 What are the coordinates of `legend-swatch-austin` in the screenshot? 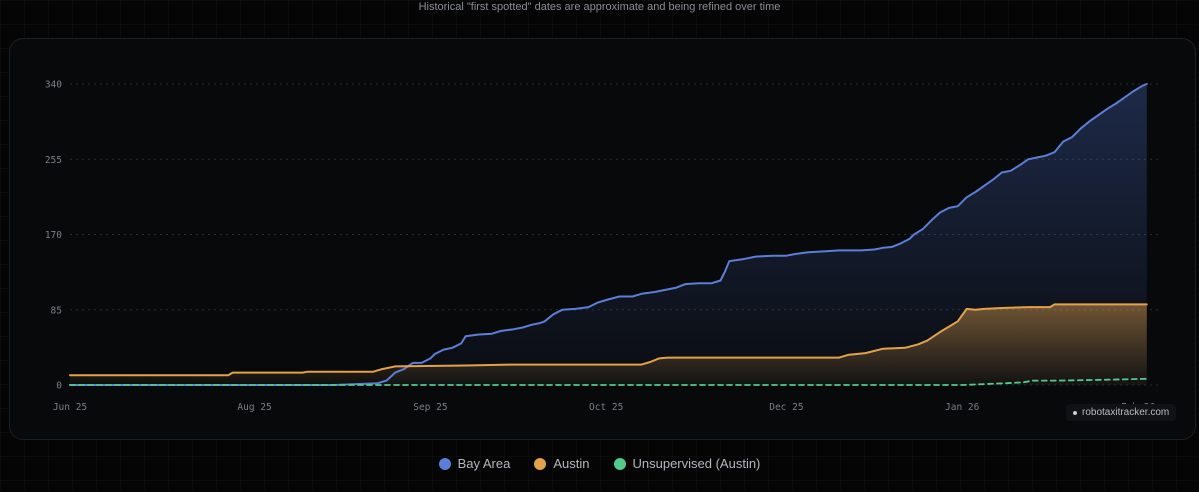 It's located at (540, 463).